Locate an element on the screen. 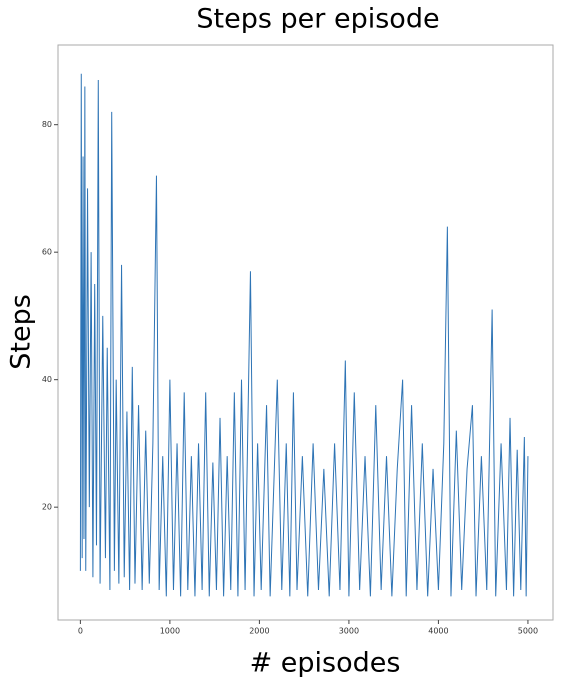 This screenshot has height=698, width=561. y-tick-label: 80 is located at coordinates (47, 124).